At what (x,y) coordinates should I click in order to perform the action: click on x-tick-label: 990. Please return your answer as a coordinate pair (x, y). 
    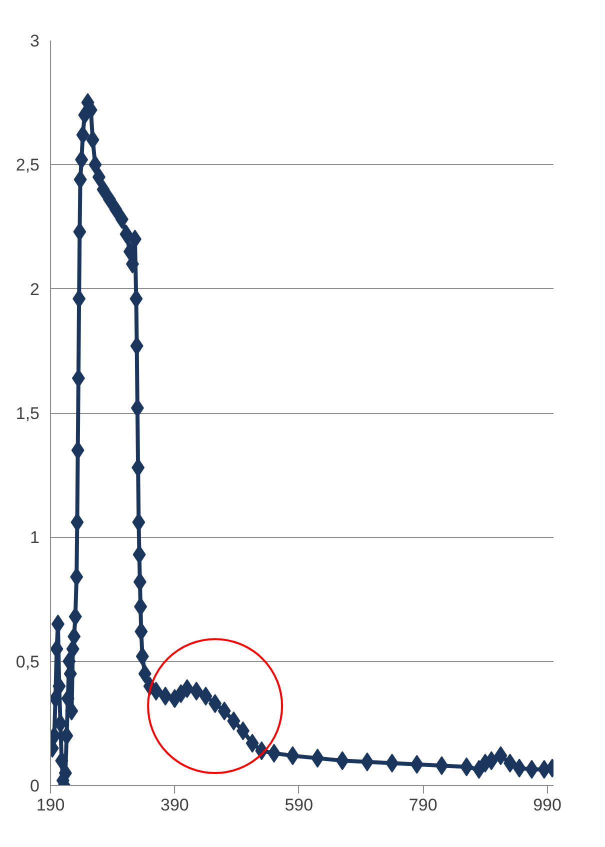
    Looking at the image, I should click on (547, 805).